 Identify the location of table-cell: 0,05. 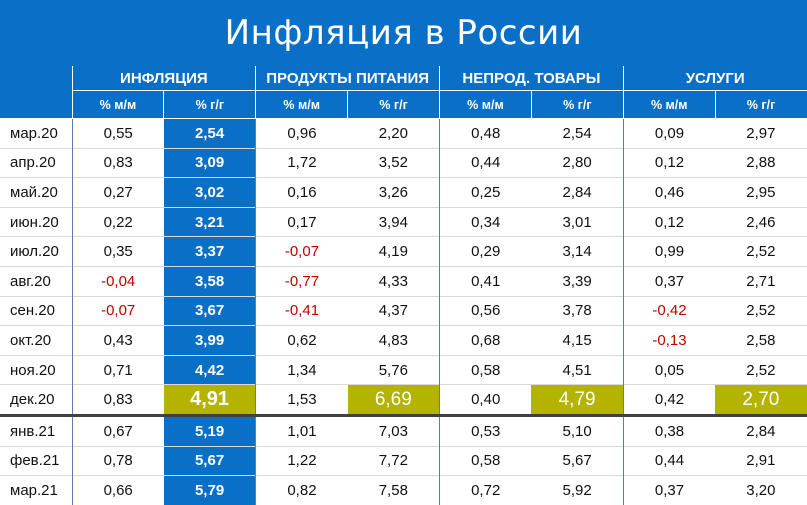
(669, 369).